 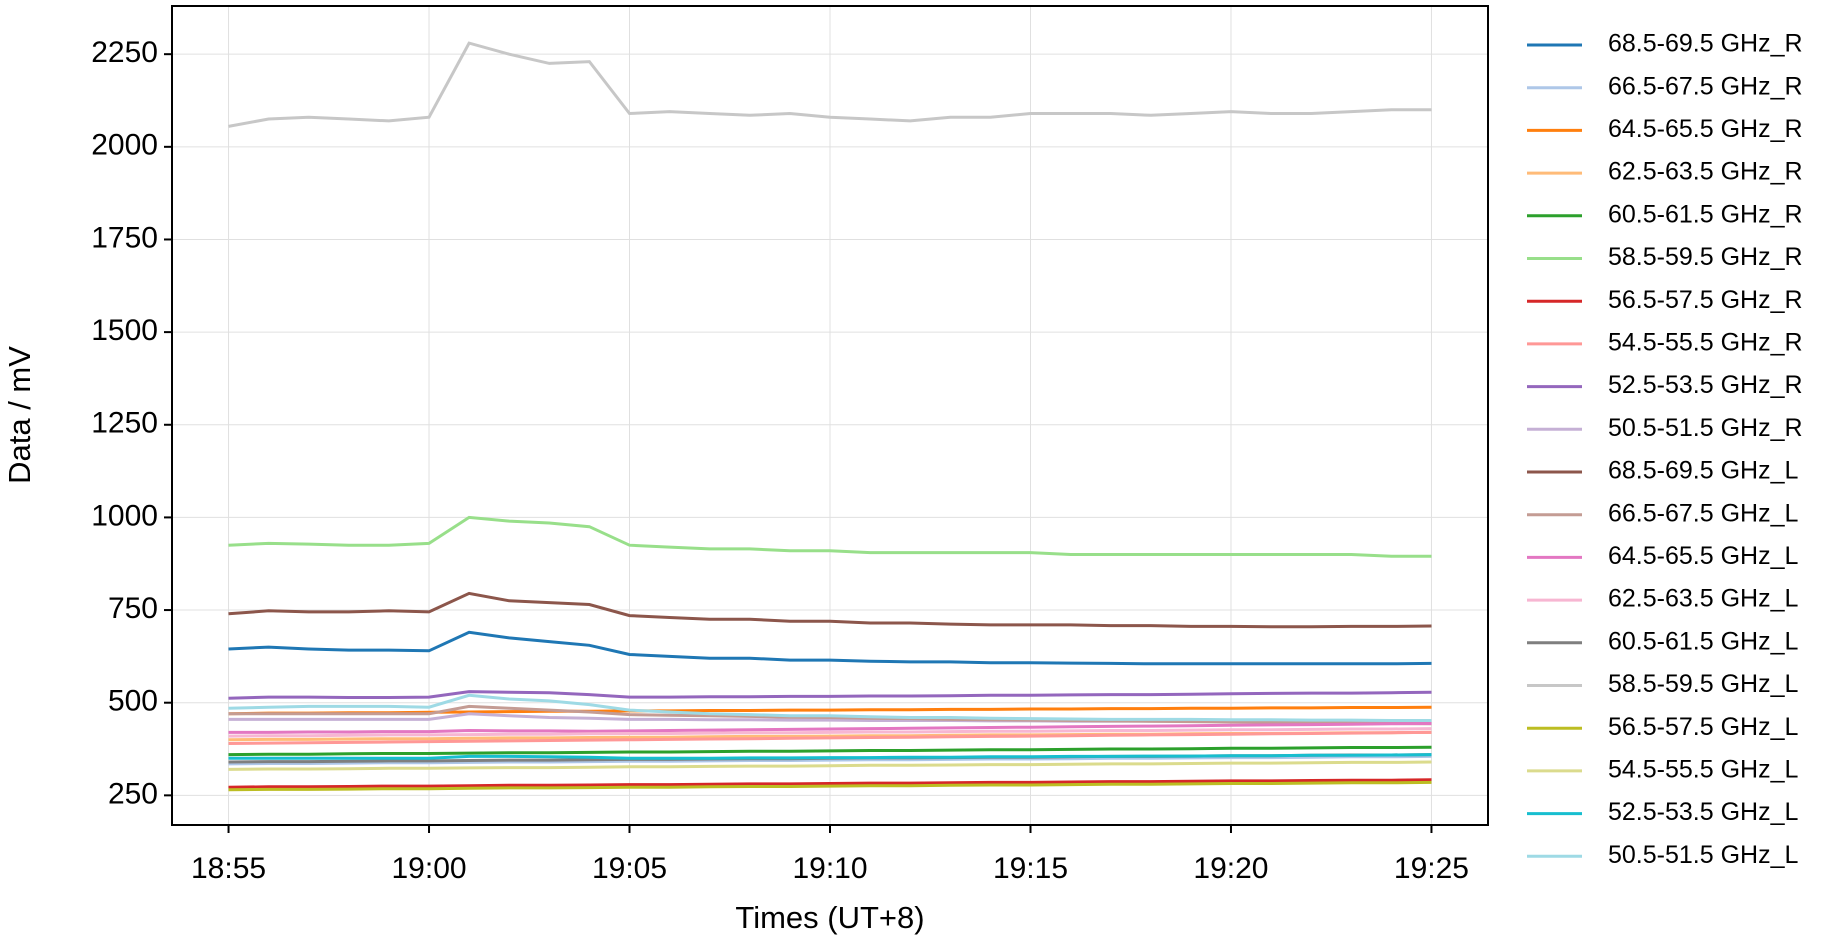 I want to click on legend-label: 58.5-59.5 GHz_L, so click(x=1703, y=684).